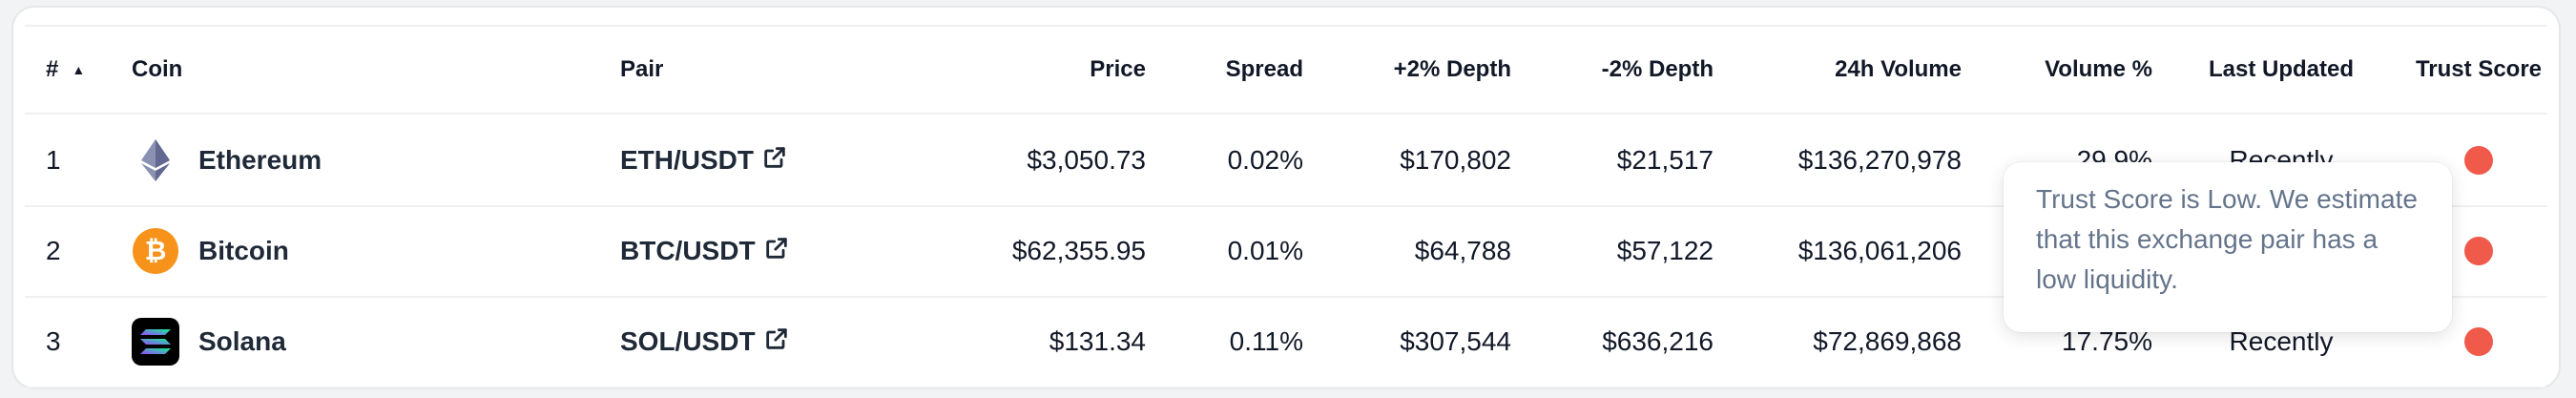 The width and height of the screenshot is (2576, 398). I want to click on spread-column-header: Spread, so click(1264, 69).